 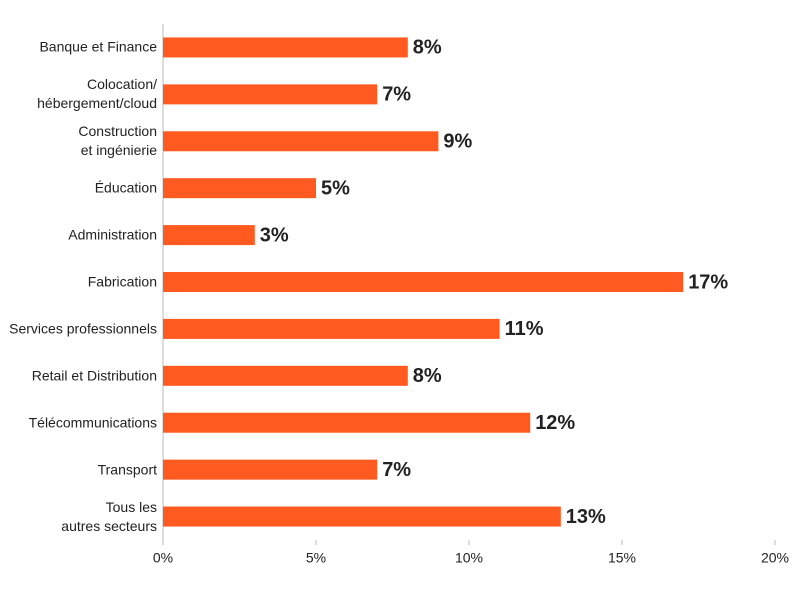 What do you see at coordinates (125, 187) in the screenshot?
I see `y-tick-label: Éducation` at bounding box center [125, 187].